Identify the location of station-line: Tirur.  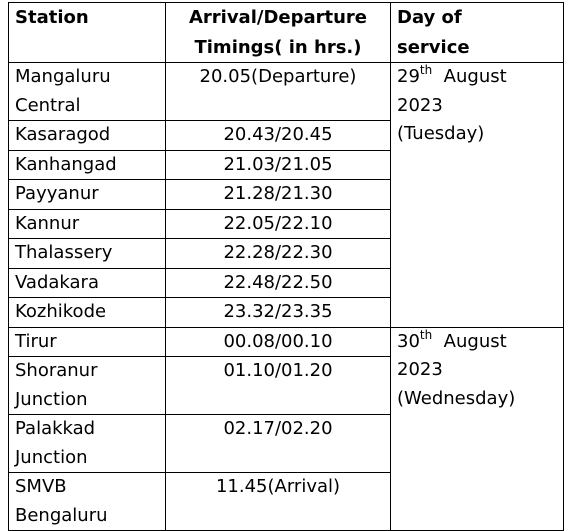
(36, 341).